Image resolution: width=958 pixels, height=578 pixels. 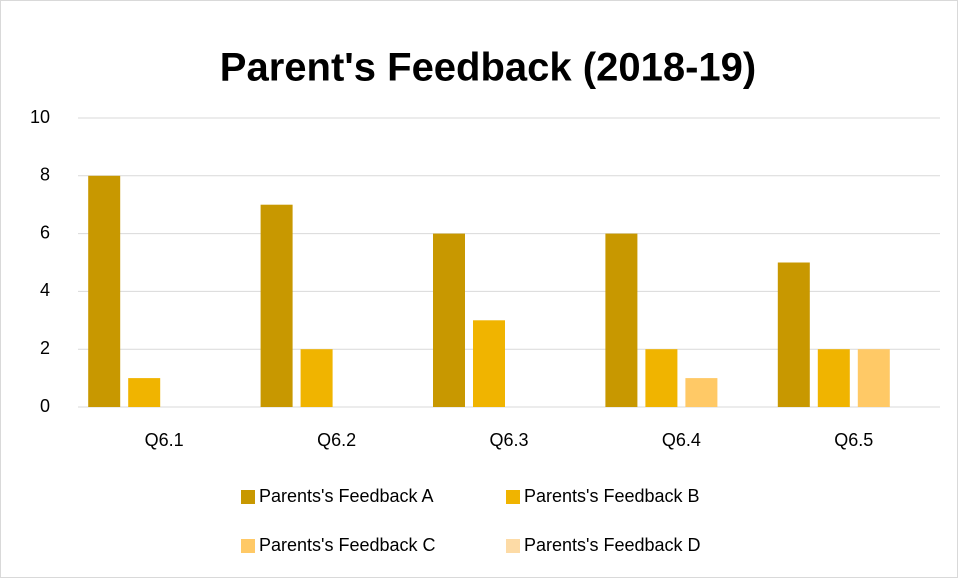 I want to click on y-tick-label: 8, so click(x=45, y=175).